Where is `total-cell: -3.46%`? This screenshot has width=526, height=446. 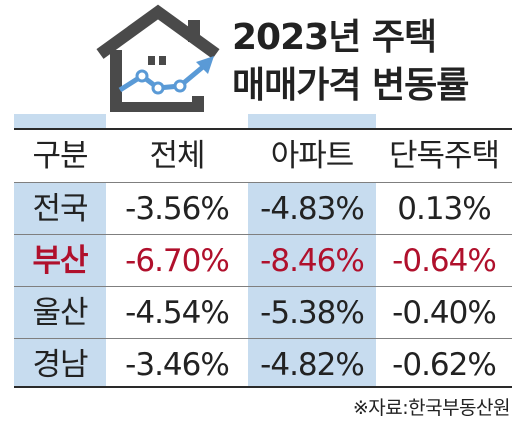
total-cell: -3.46% is located at coordinates (177, 365).